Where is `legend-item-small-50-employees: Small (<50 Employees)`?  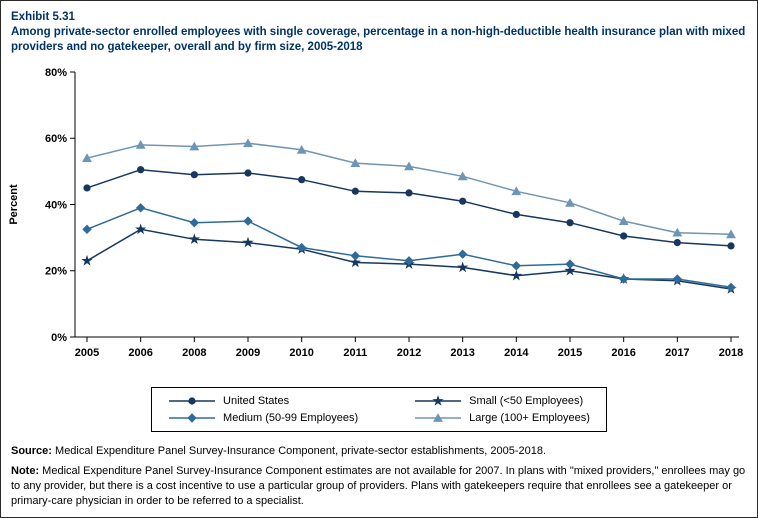
legend-item-small-50-employees: Small (<50 Employees) is located at coordinates (502, 401).